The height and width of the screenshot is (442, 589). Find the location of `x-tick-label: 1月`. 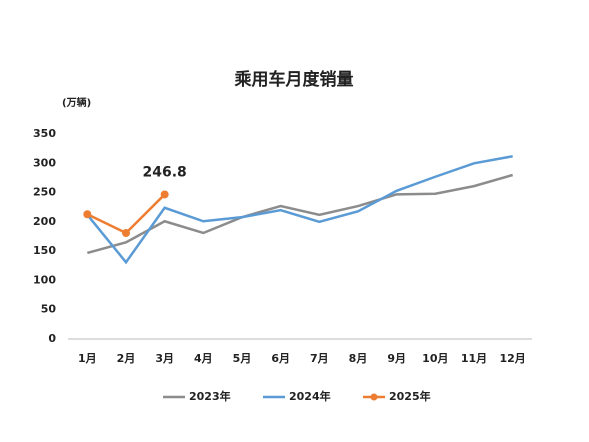

x-tick-label: 1月 is located at coordinates (87, 358).